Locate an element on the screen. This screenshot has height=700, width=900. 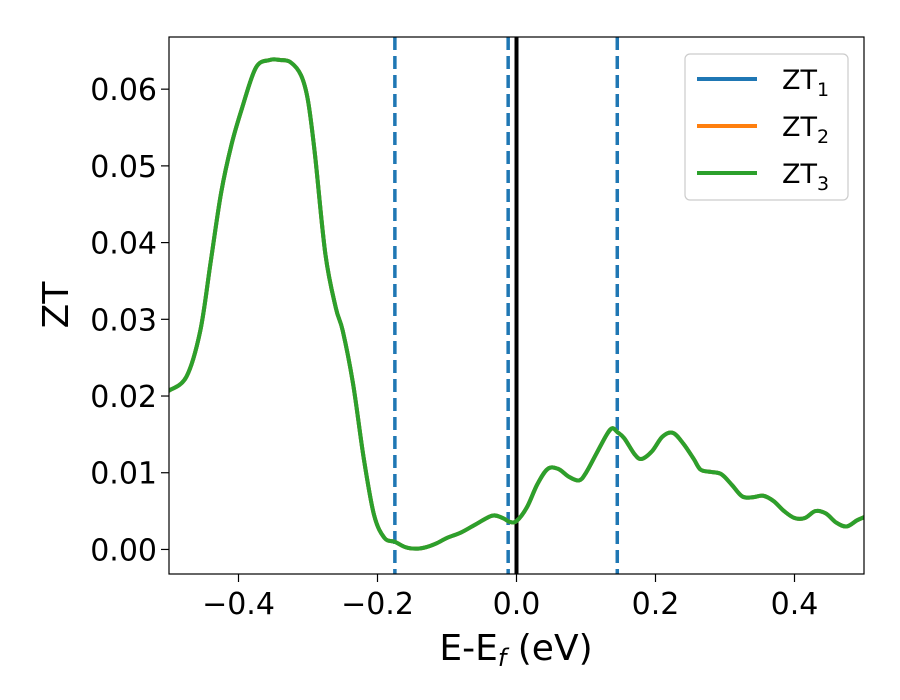
legend-label-3: ZT3 is located at coordinates (805, 177).